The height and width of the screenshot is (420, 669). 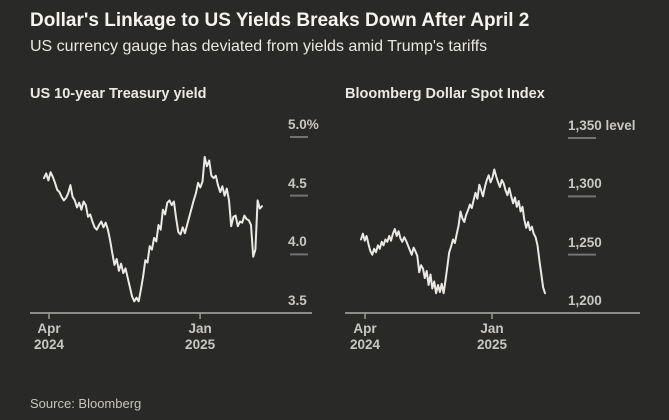 What do you see at coordinates (445, 94) in the screenshot?
I see `chart-title-dollar-index: Bloomberg Dollar Spot Index` at bounding box center [445, 94].